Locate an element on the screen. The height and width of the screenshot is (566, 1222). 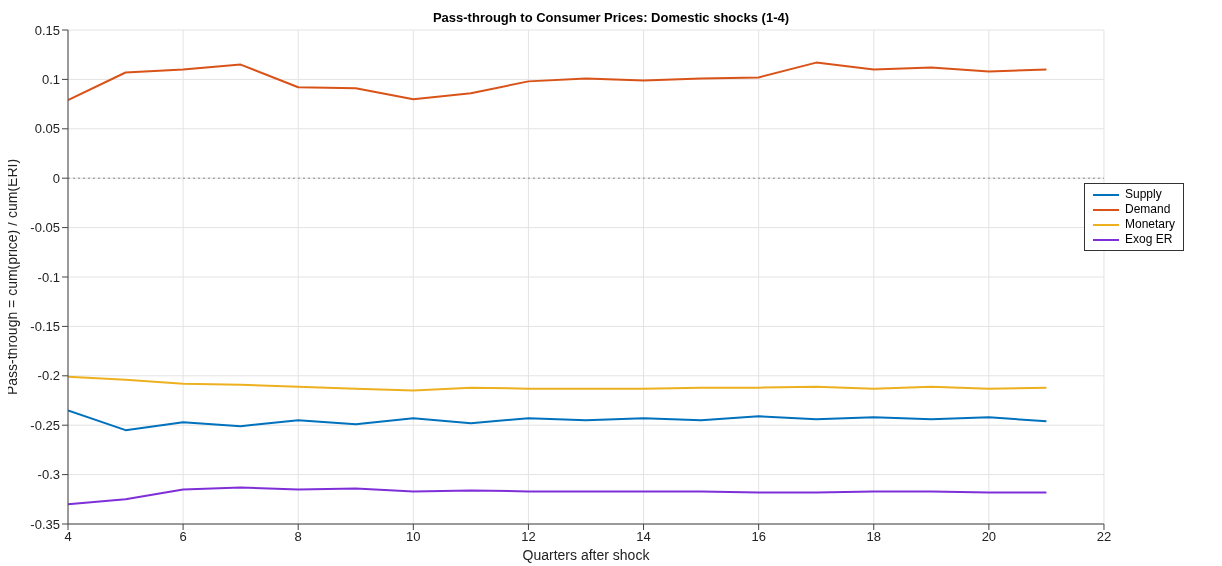
legend-label: Monetary is located at coordinates (1149, 224).